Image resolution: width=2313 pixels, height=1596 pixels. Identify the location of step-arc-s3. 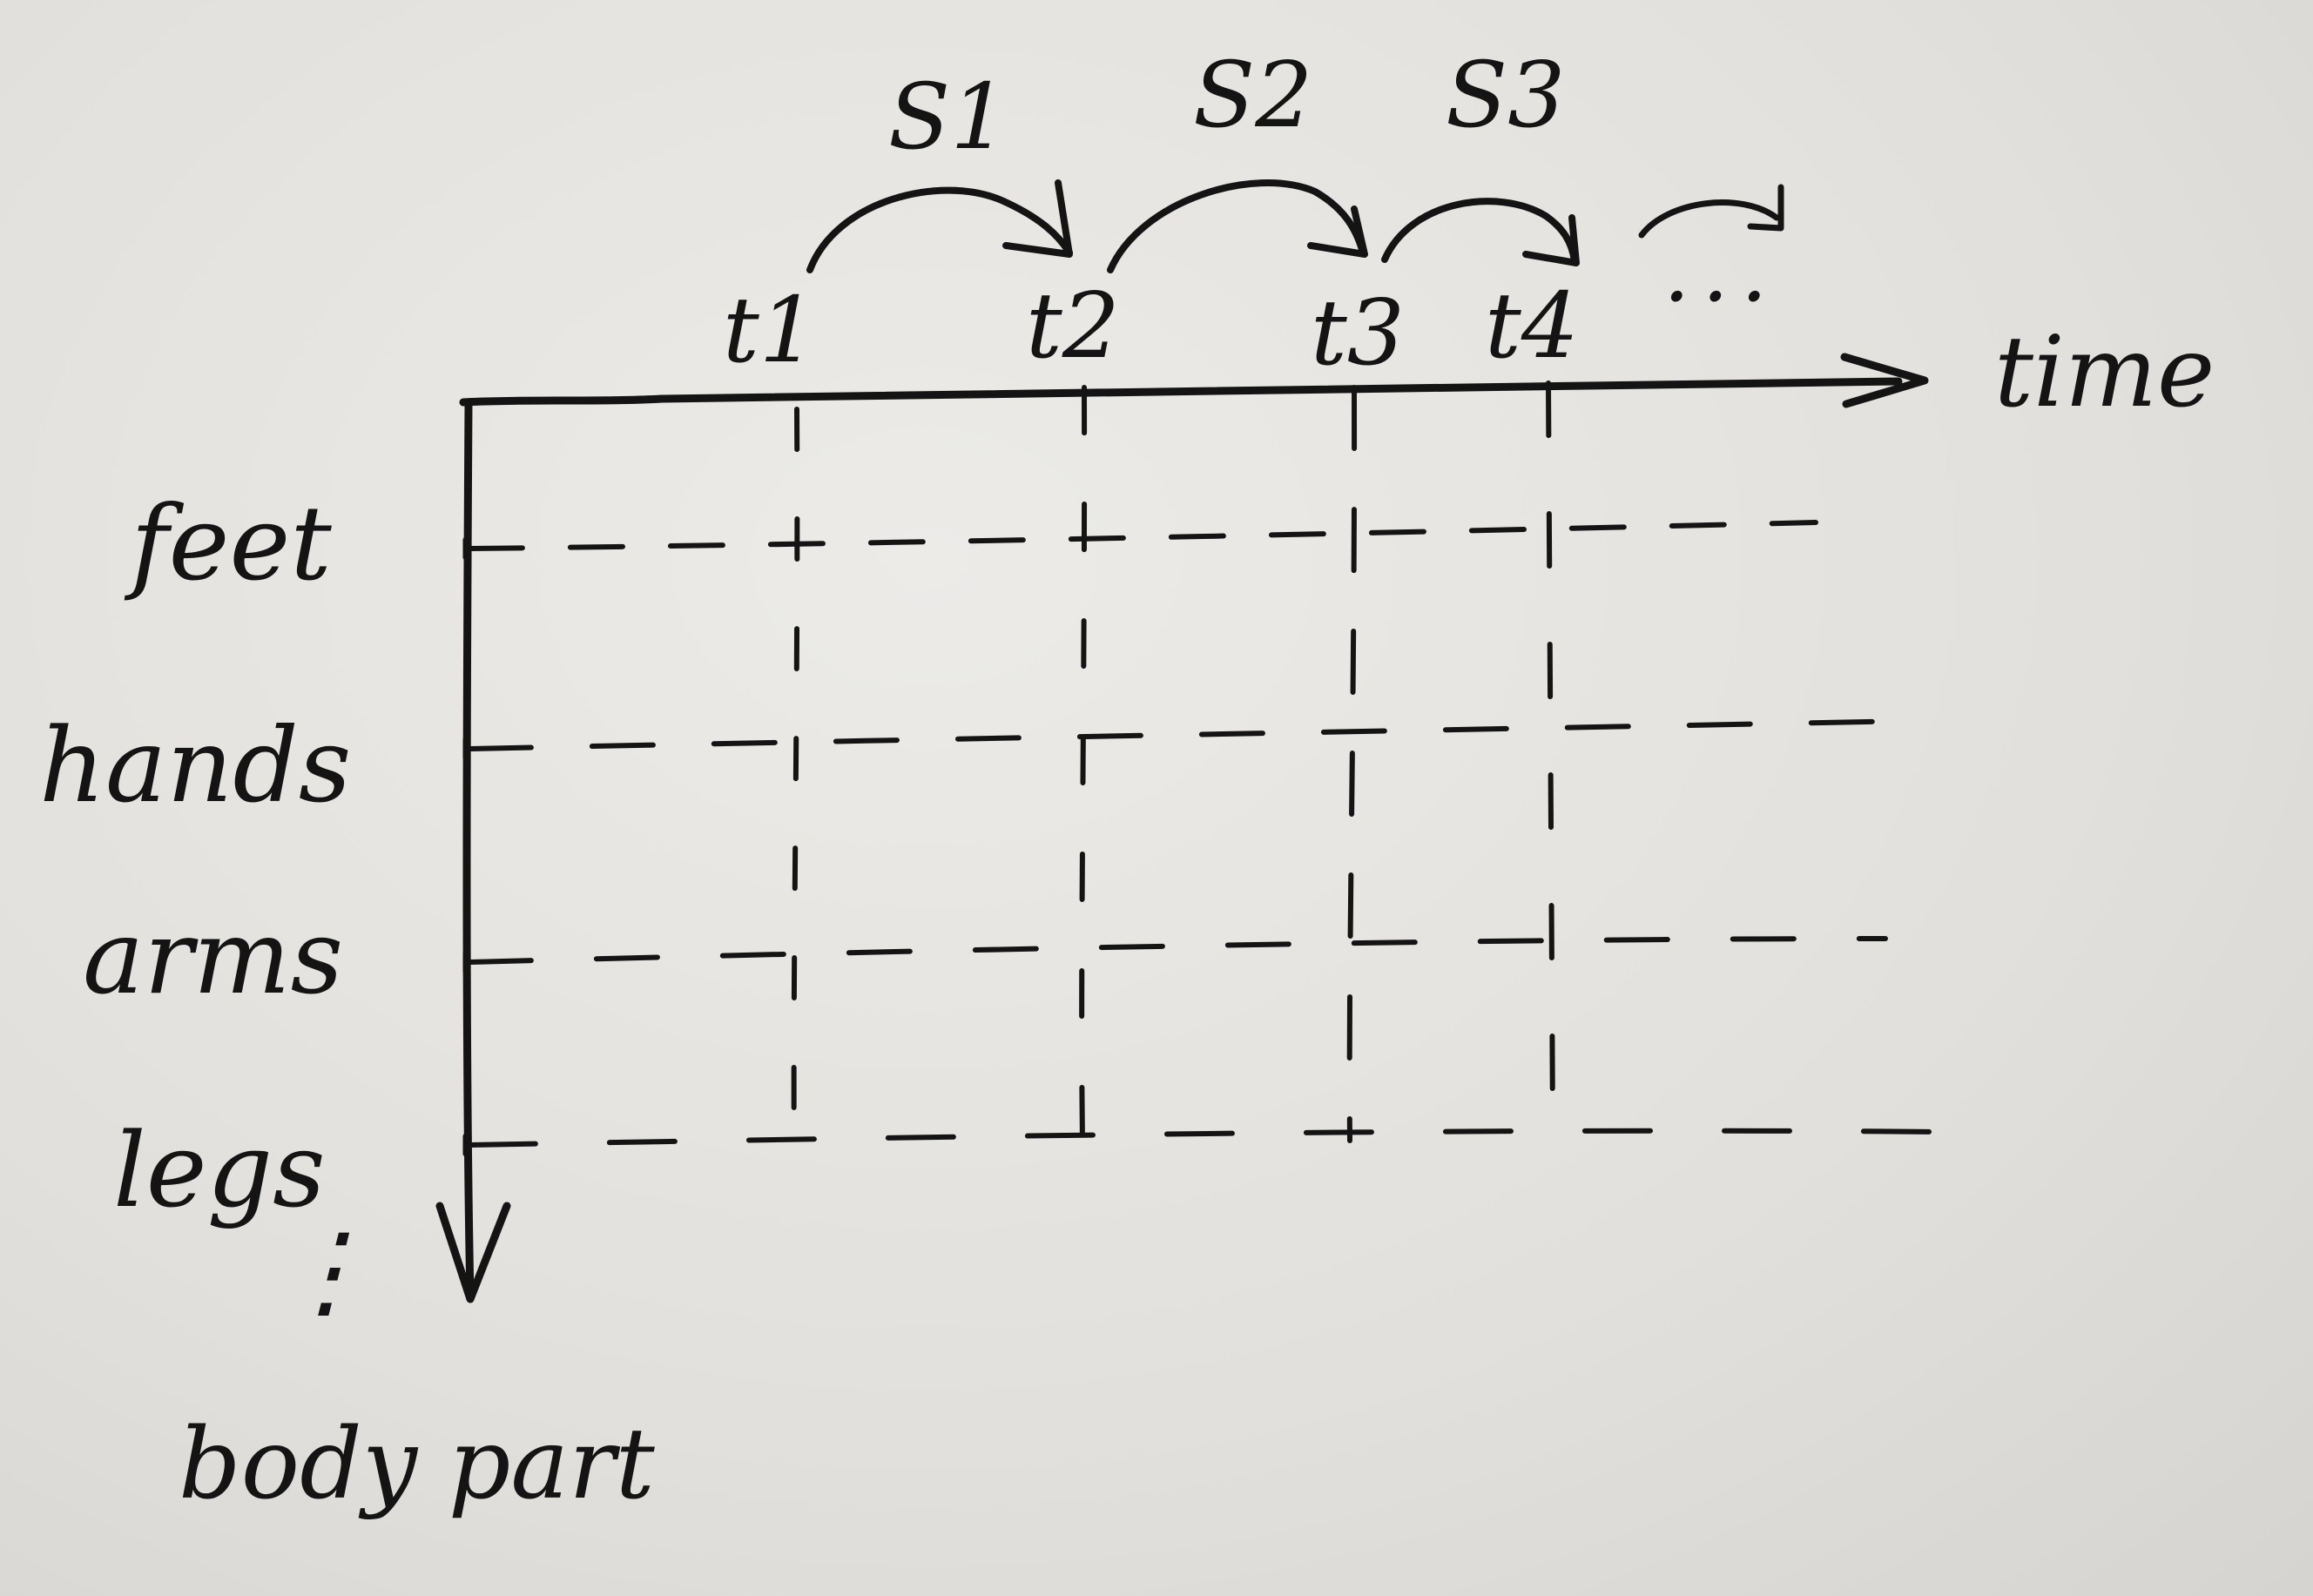
(1479, 232).